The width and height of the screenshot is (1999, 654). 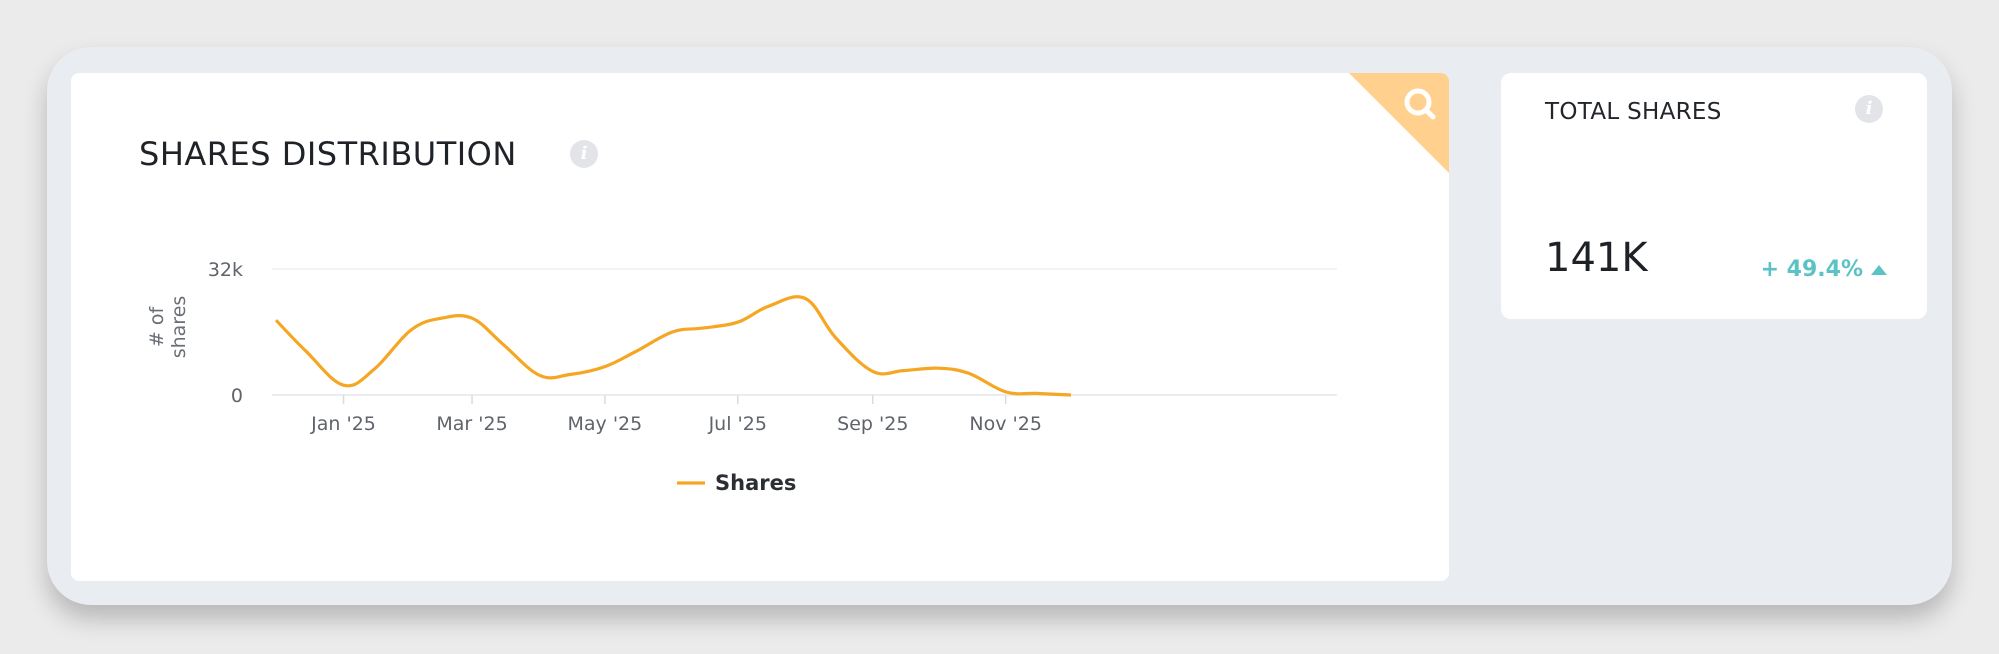 I want to click on corner-fold, so click(x=1399, y=123).